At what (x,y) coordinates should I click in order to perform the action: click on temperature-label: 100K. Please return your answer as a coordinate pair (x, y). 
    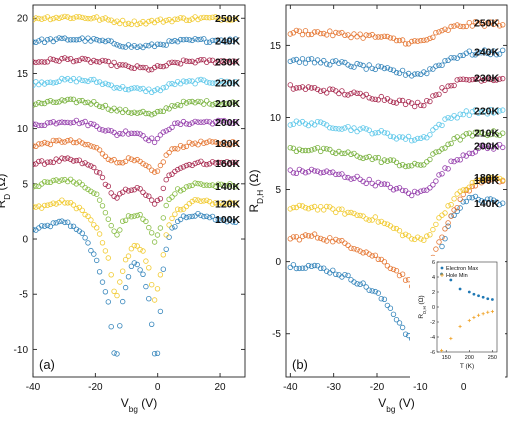
    Looking at the image, I should click on (228, 220).